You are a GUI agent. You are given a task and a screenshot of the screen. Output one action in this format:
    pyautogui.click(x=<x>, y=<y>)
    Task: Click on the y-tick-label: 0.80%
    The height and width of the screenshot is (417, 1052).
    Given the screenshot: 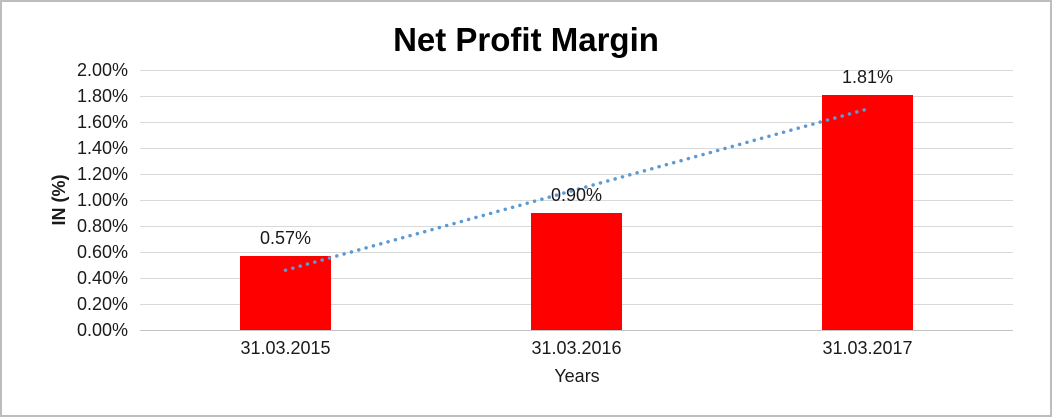 What is the action you would take?
    pyautogui.click(x=102, y=226)
    